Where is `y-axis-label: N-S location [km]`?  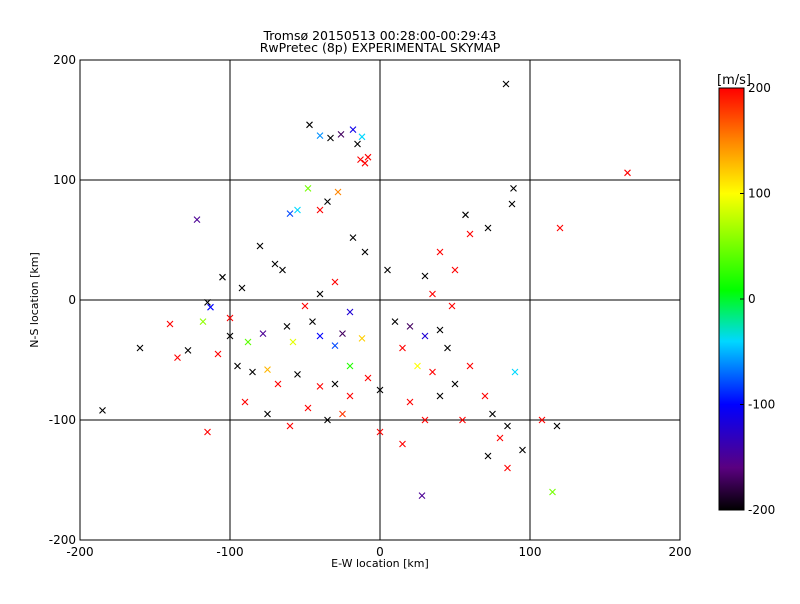
y-axis-label: N-S location [km] is located at coordinates (34, 300).